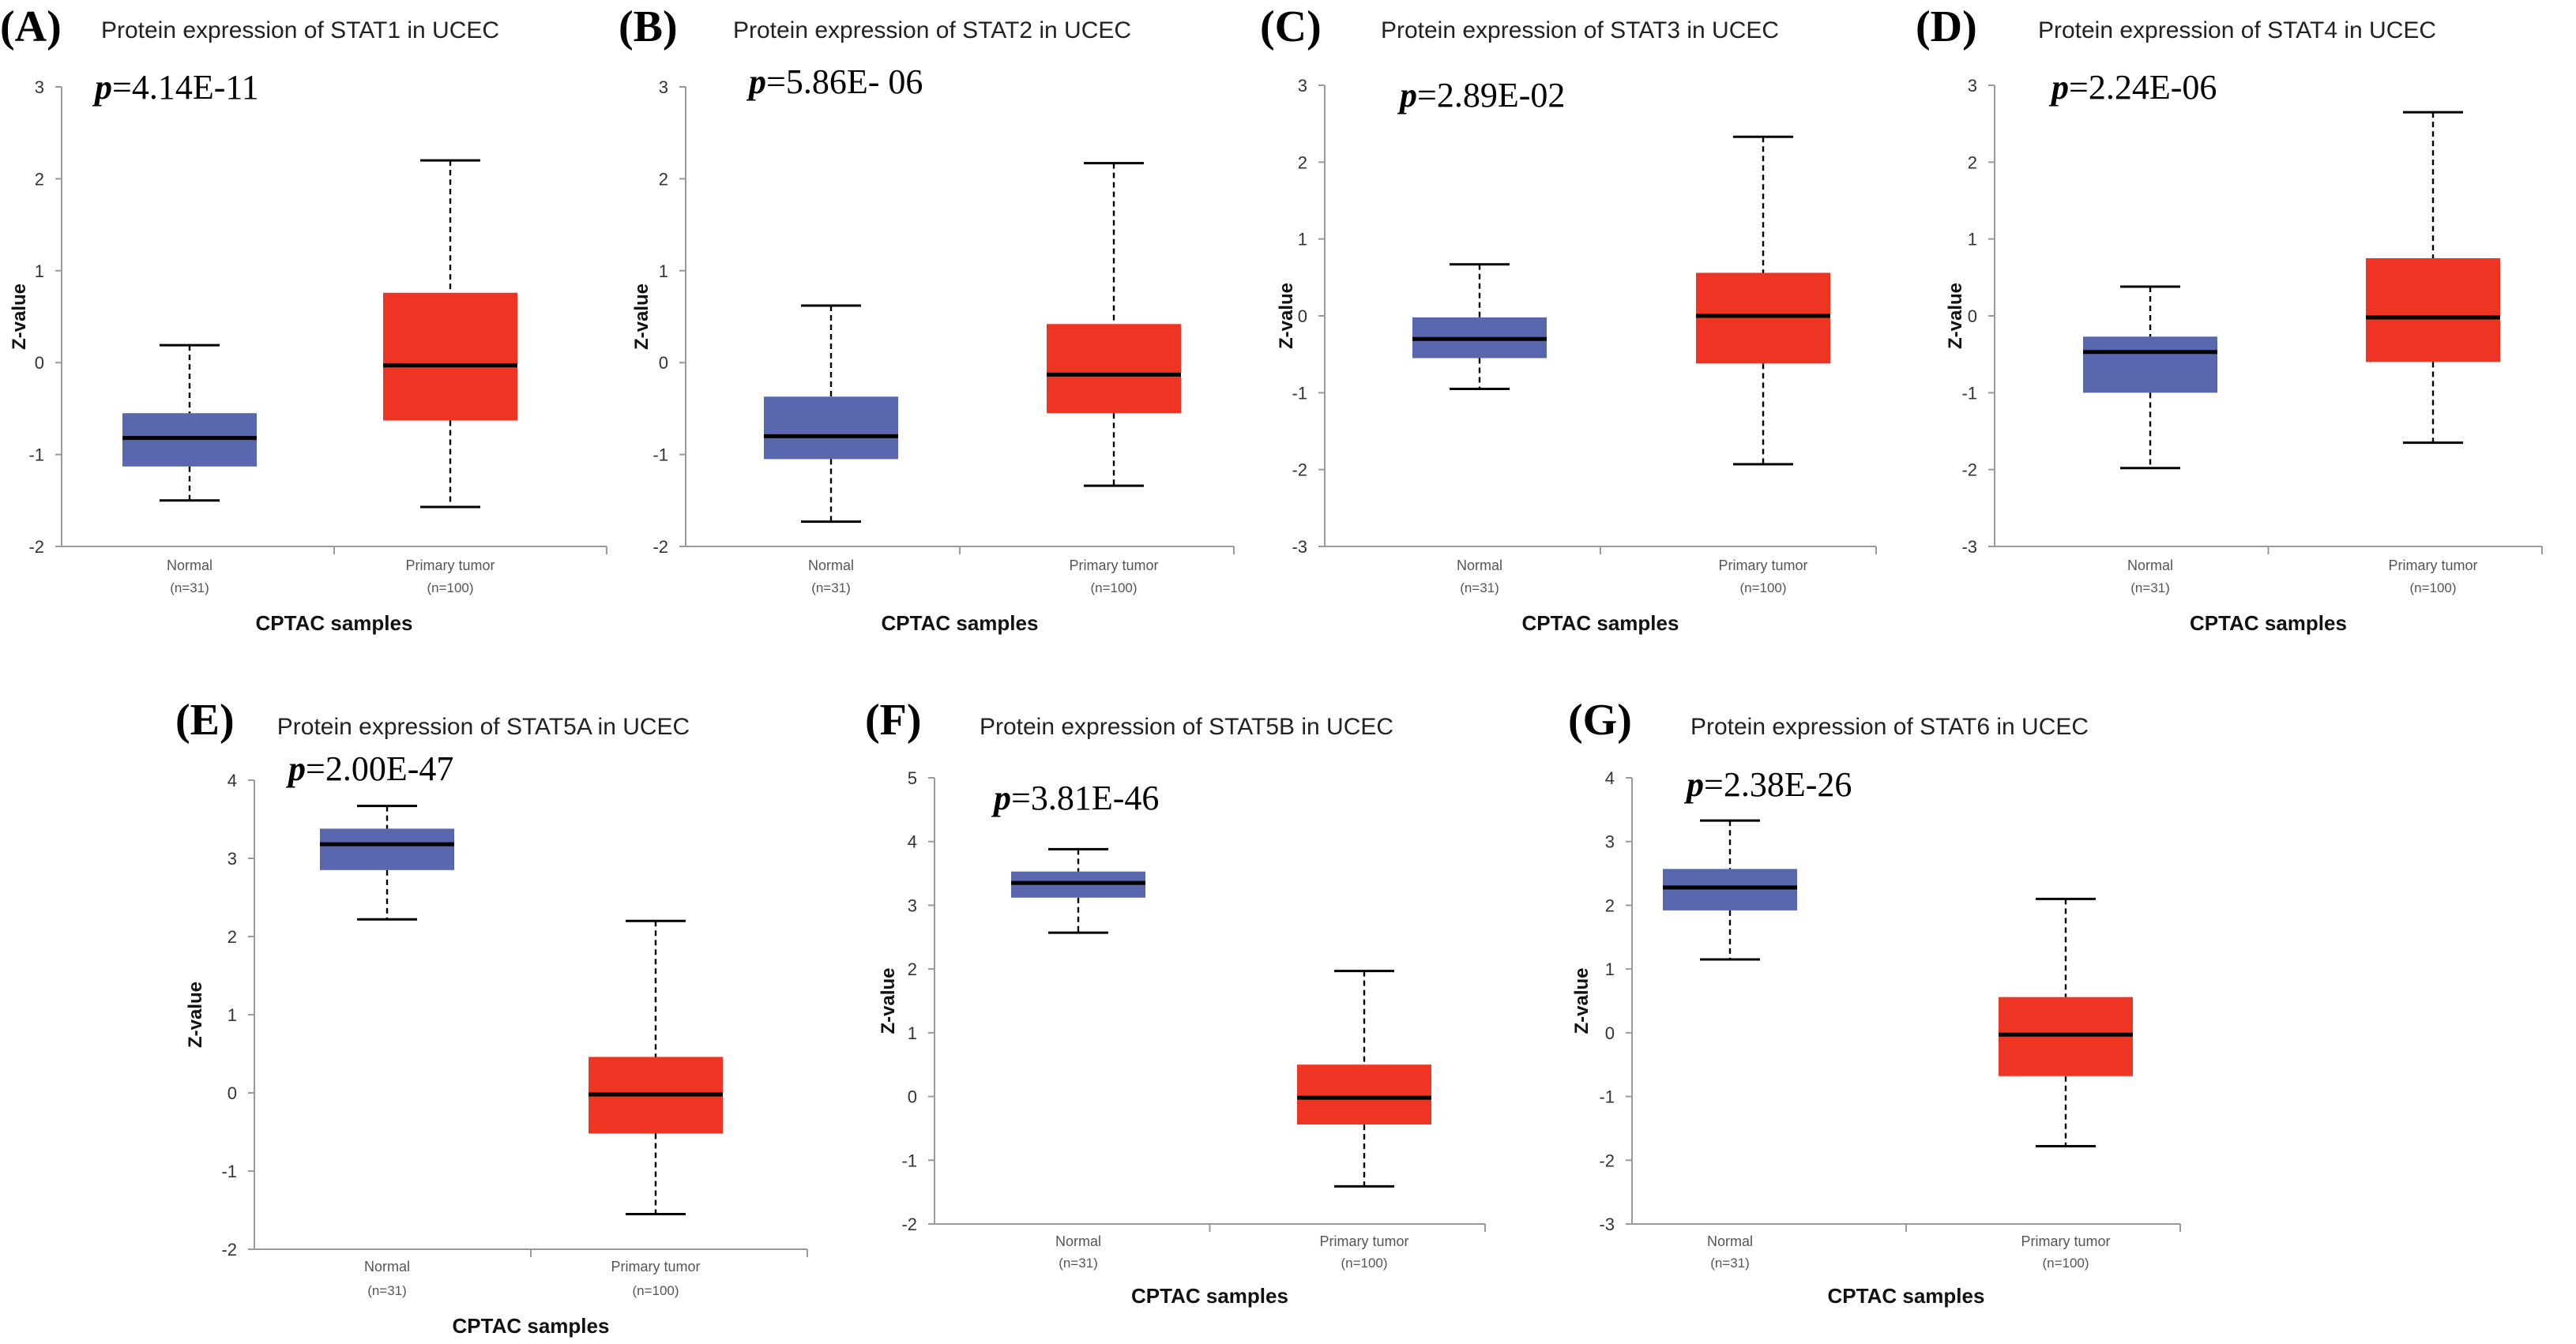  What do you see at coordinates (2143, 87) in the screenshot?
I see `p-value-number: =2.24E-06` at bounding box center [2143, 87].